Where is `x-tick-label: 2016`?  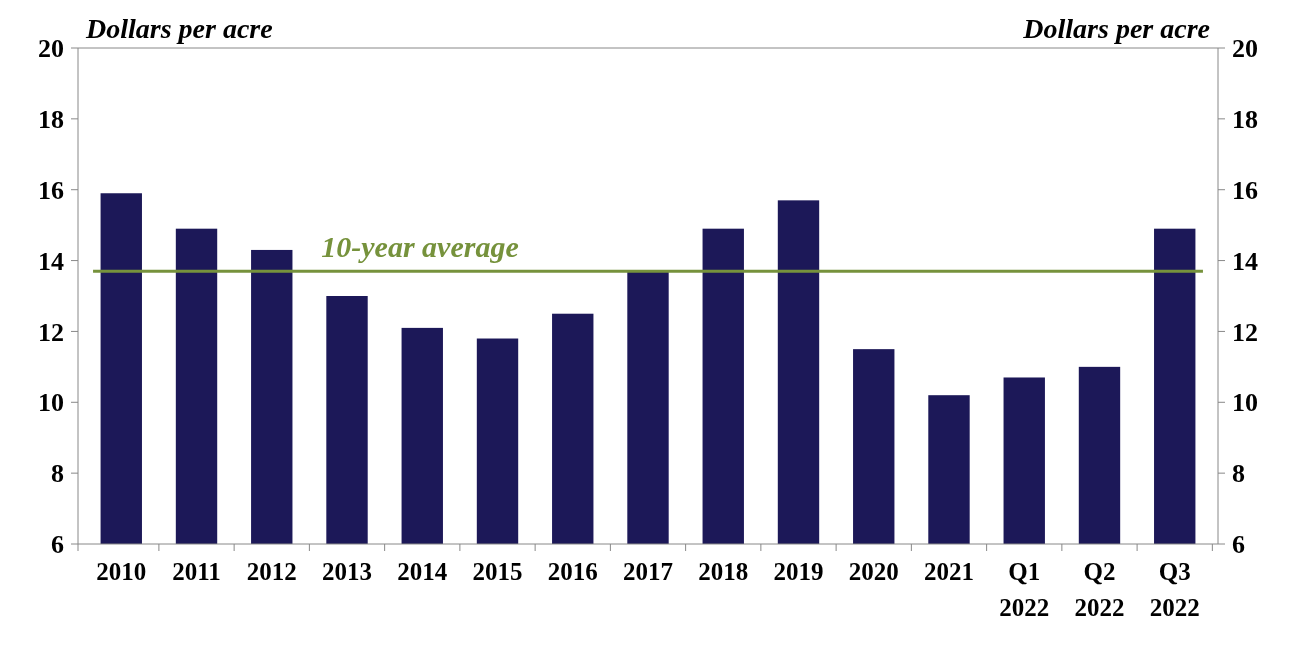 x-tick-label: 2016 is located at coordinates (572, 571).